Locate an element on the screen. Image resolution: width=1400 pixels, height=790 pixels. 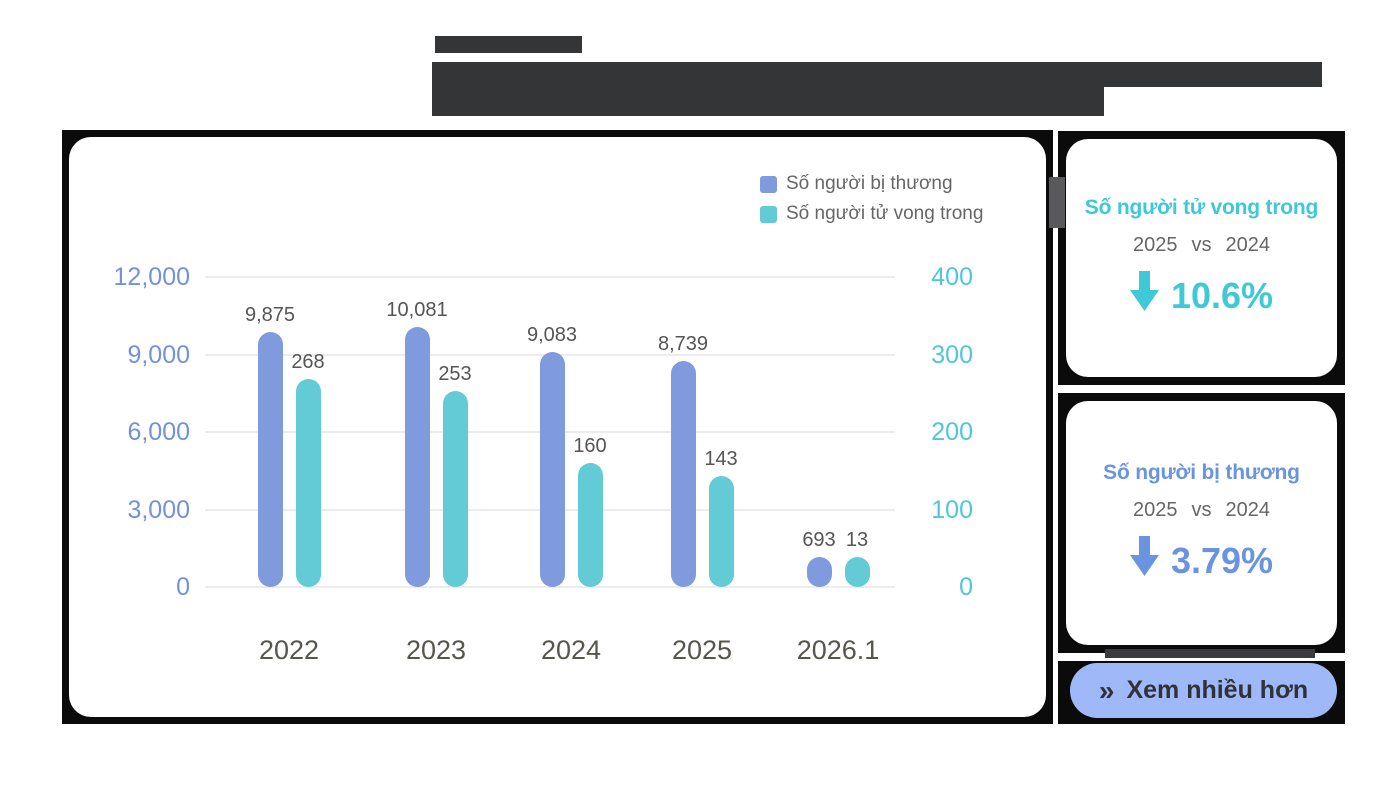
y-axis-left-tick: 9,000 is located at coordinates (158, 354).